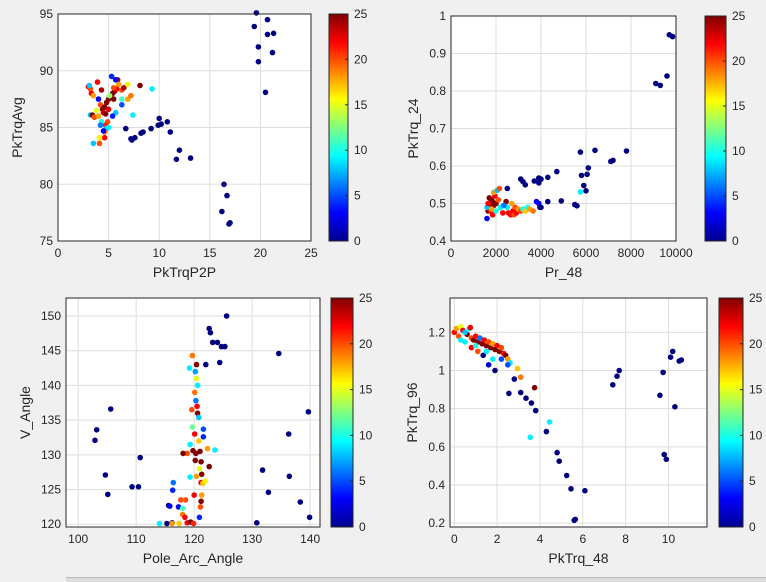  I want to click on y-tick-label: 125, so click(51, 490).